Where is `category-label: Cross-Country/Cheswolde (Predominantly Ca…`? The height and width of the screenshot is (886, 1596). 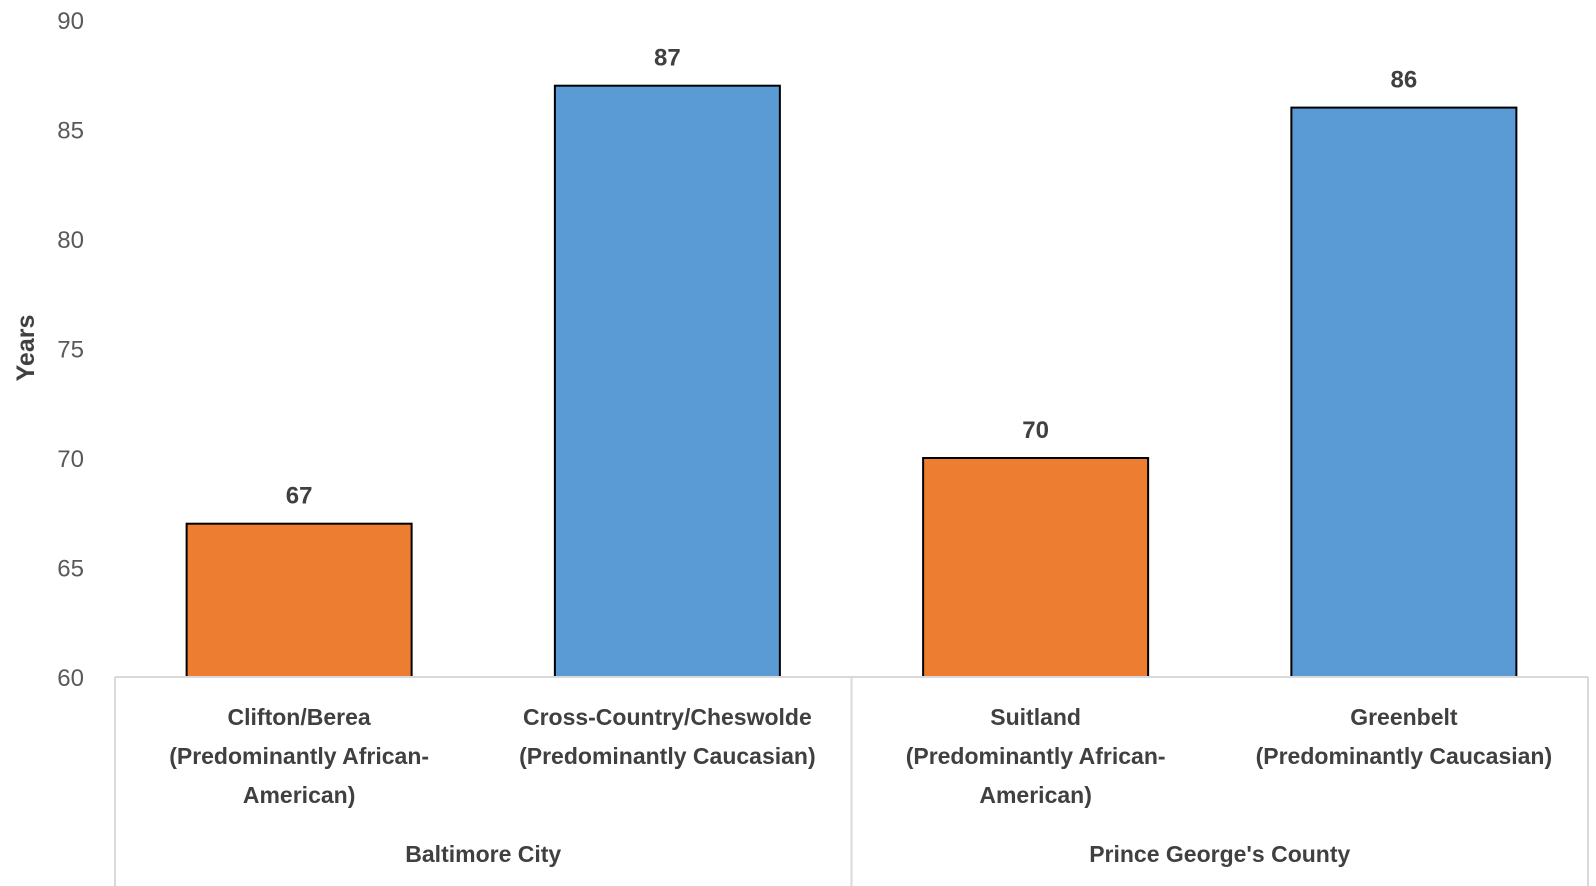 category-label: Cross-Country/Cheswolde (Predominantly Ca… is located at coordinates (667, 736).